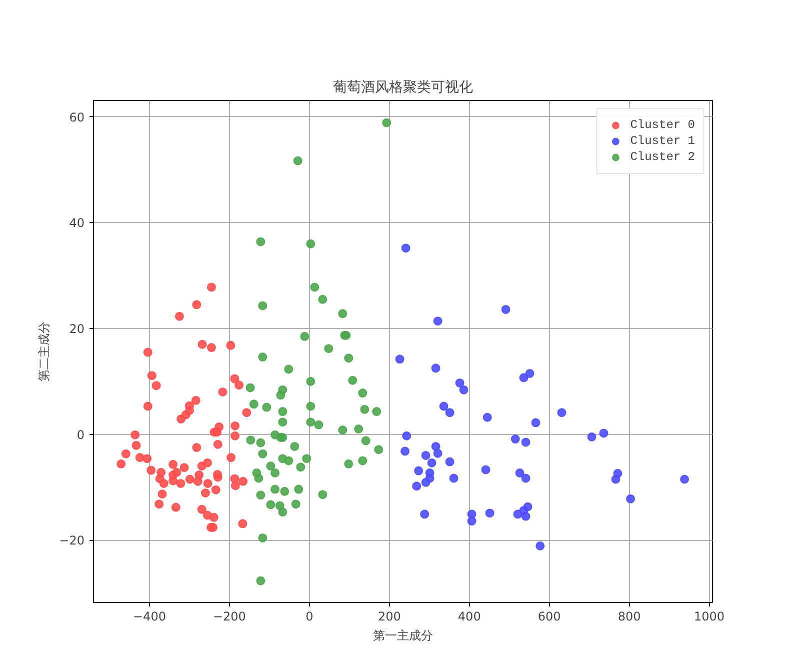 The image size is (795, 664). What do you see at coordinates (403, 88) in the screenshot?
I see `chart-title: 葡萄酒风格聚类可视化` at bounding box center [403, 88].